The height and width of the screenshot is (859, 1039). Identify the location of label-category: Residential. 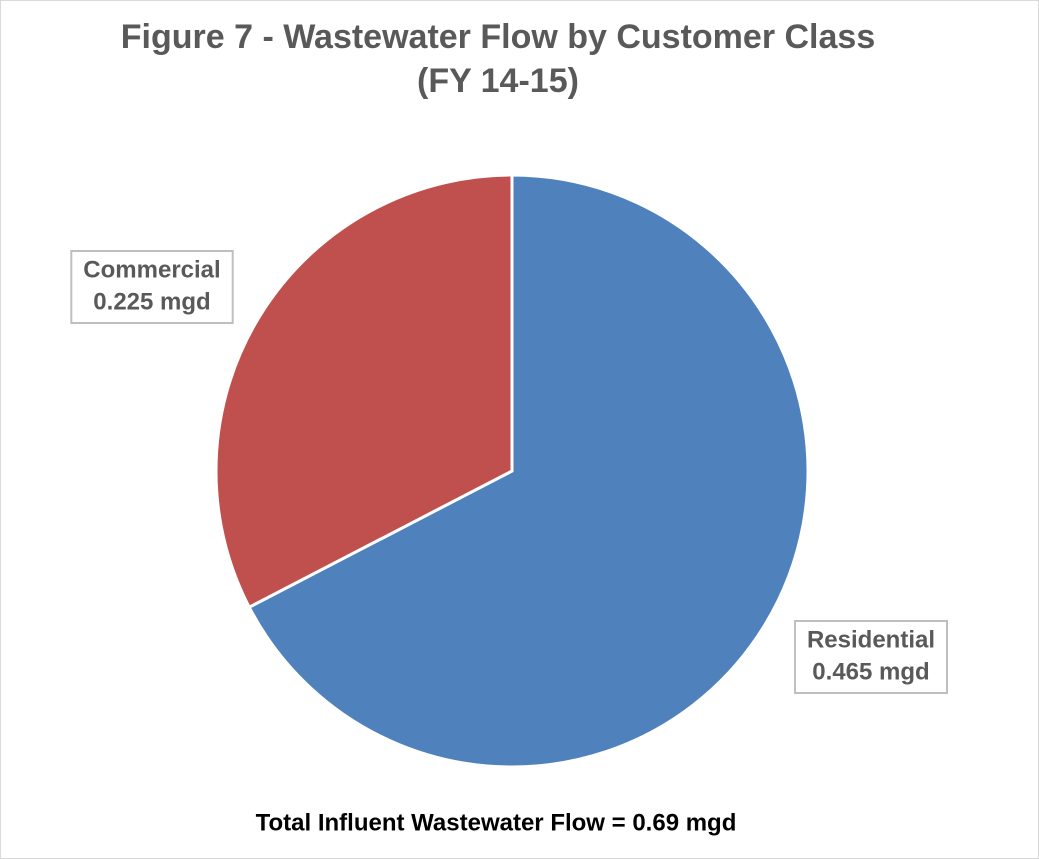
(871, 639).